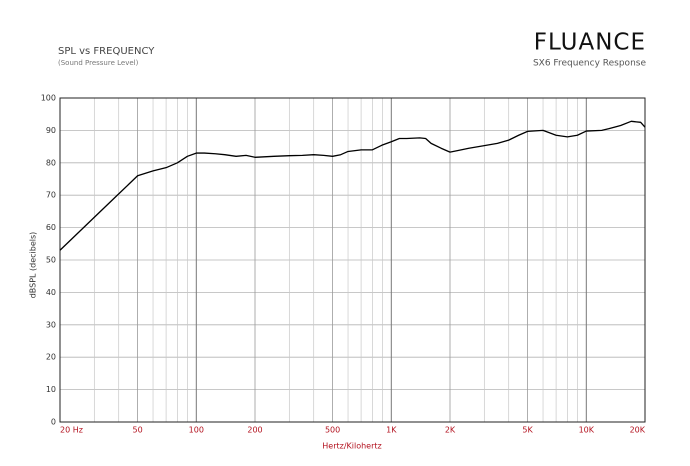 Image resolution: width=690 pixels, height=466 pixels. Describe the element at coordinates (450, 430) in the screenshot. I see `x-tick-label: 2K` at that location.